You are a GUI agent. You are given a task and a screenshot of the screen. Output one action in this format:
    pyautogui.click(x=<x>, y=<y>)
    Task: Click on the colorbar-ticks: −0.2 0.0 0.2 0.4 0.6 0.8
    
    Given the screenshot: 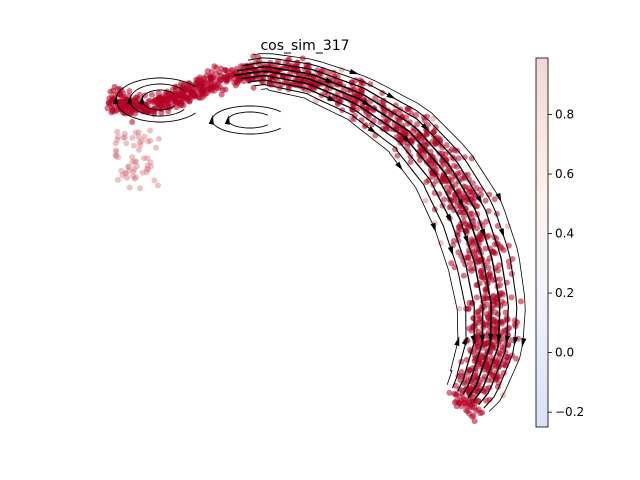 What is the action you would take?
    pyautogui.click(x=566, y=263)
    